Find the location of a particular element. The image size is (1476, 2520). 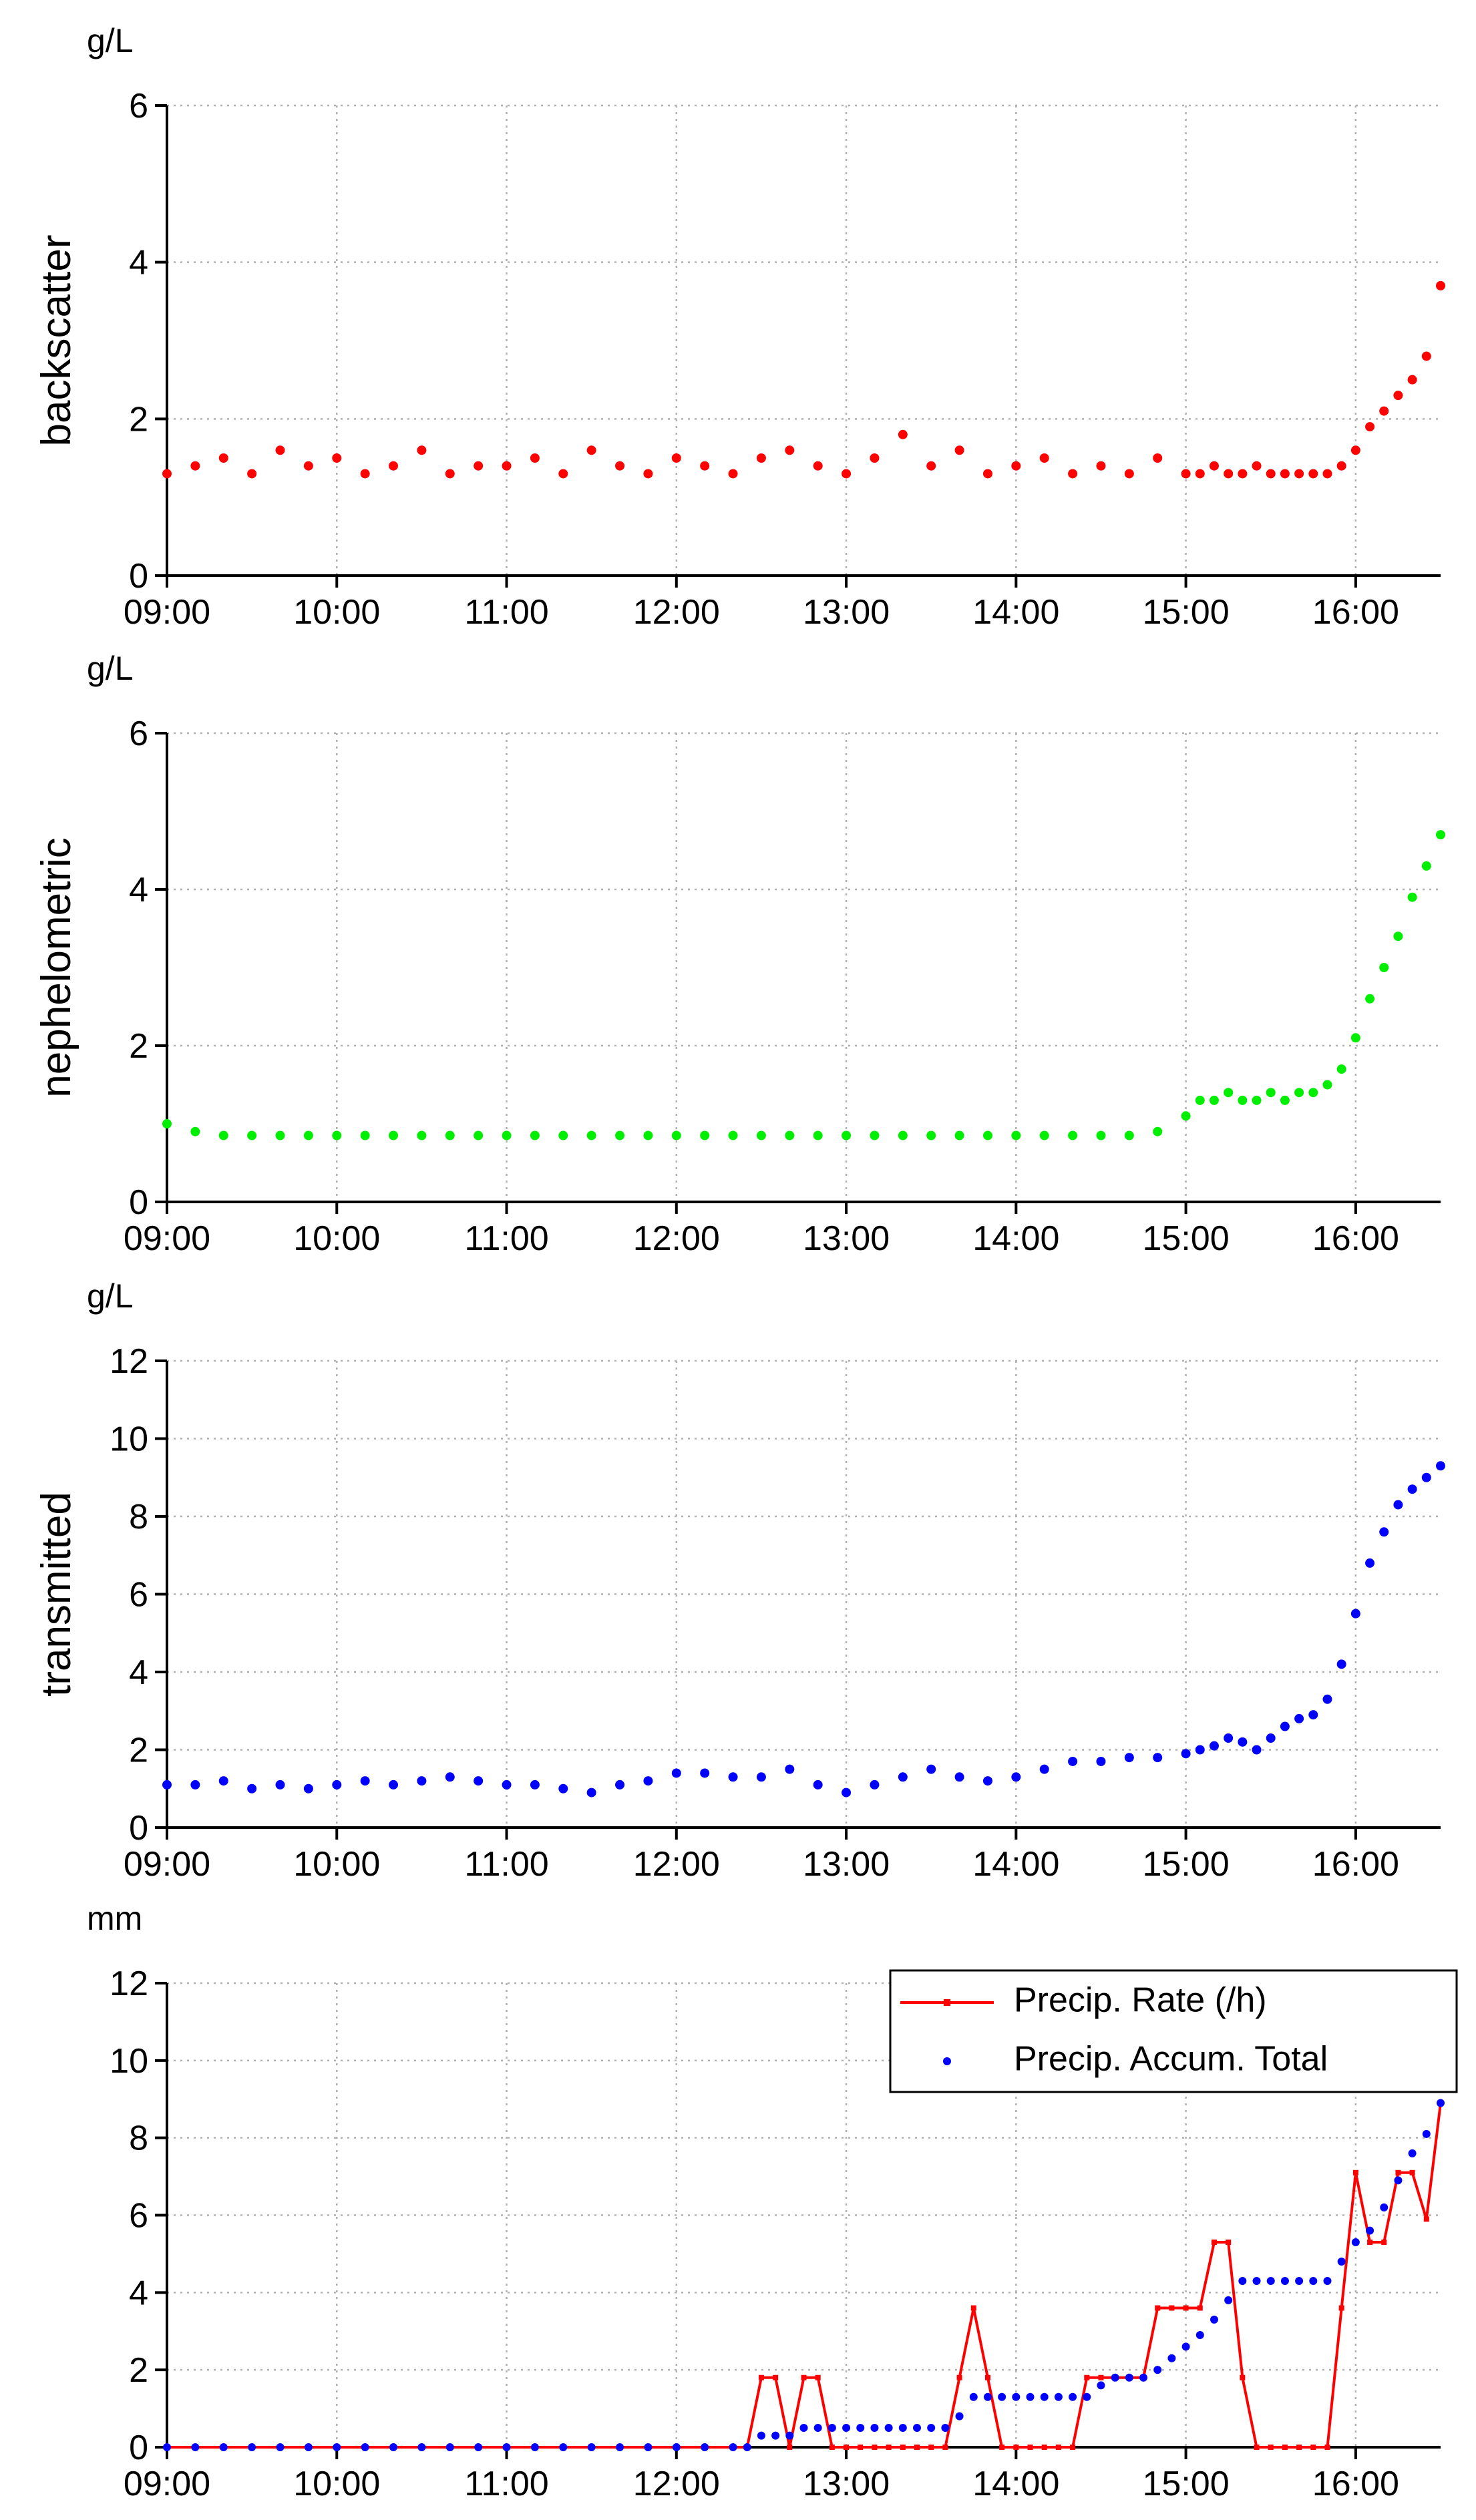

legend-marker is located at coordinates (947, 2061).